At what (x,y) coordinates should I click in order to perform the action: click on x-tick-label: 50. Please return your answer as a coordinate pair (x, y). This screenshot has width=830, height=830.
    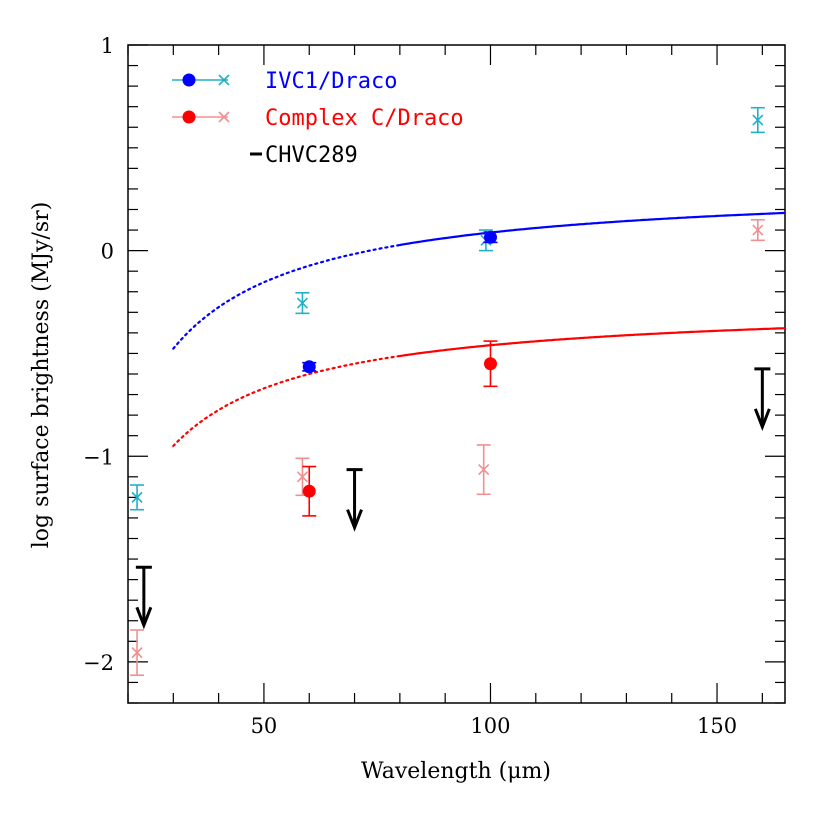
    Looking at the image, I should click on (264, 726).